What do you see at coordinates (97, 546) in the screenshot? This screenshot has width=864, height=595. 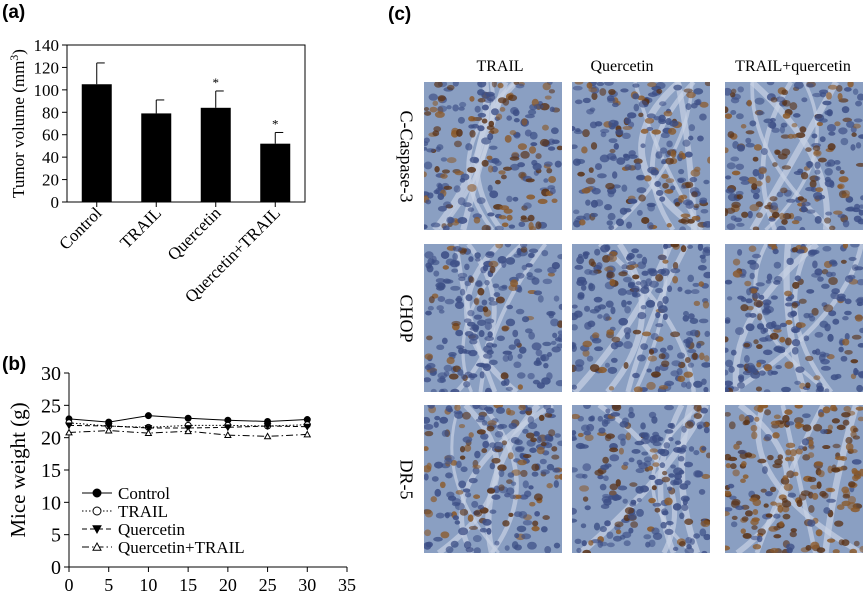 I see `legend-marker` at bounding box center [97, 546].